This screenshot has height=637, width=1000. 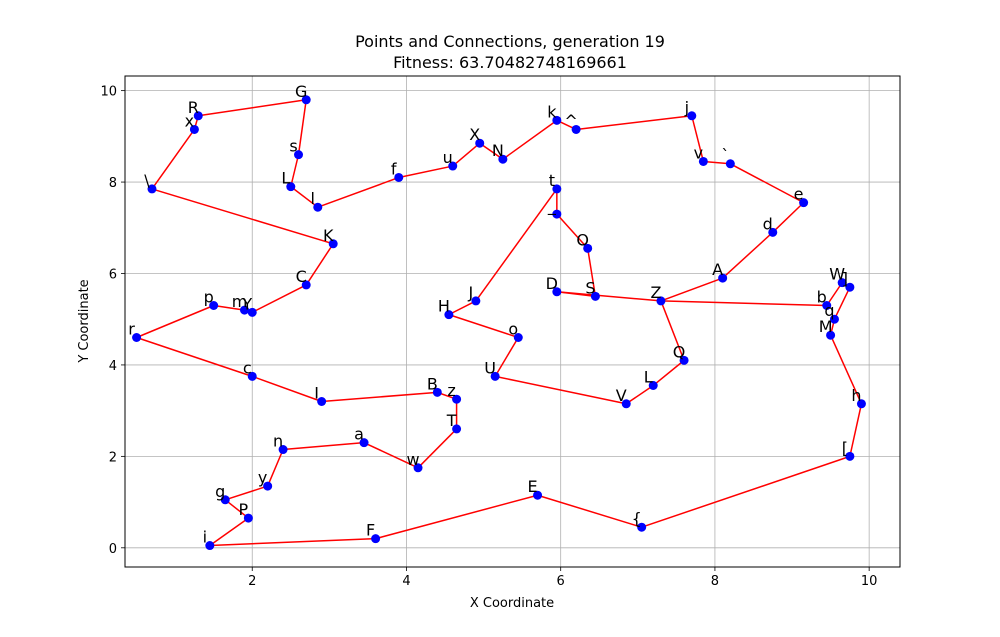 What do you see at coordinates (244, 509) in the screenshot?
I see `point-label: P` at bounding box center [244, 509].